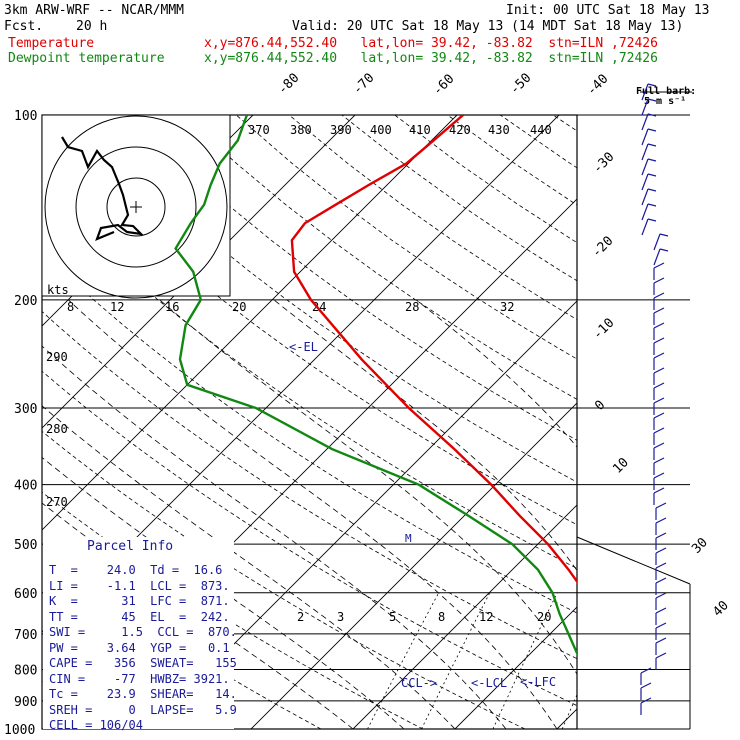  Describe the element at coordinates (544, 617) in the screenshot. I see `mixing-ratio-label: 20` at that location.